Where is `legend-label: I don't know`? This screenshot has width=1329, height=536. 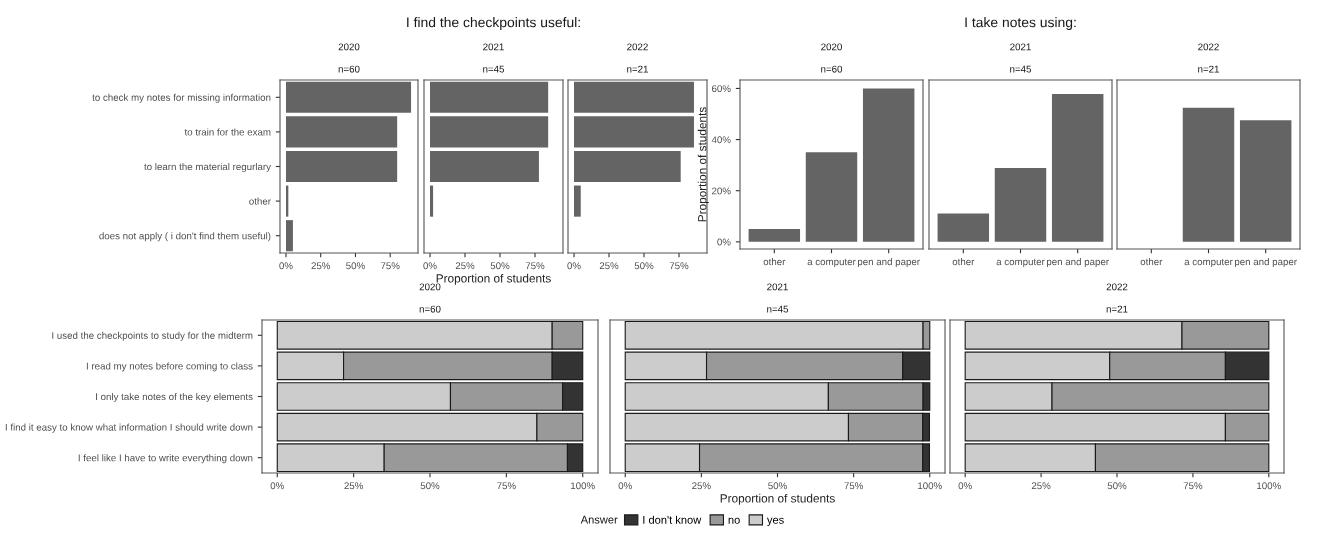
legend-label: I don't know is located at coordinates (672, 519).